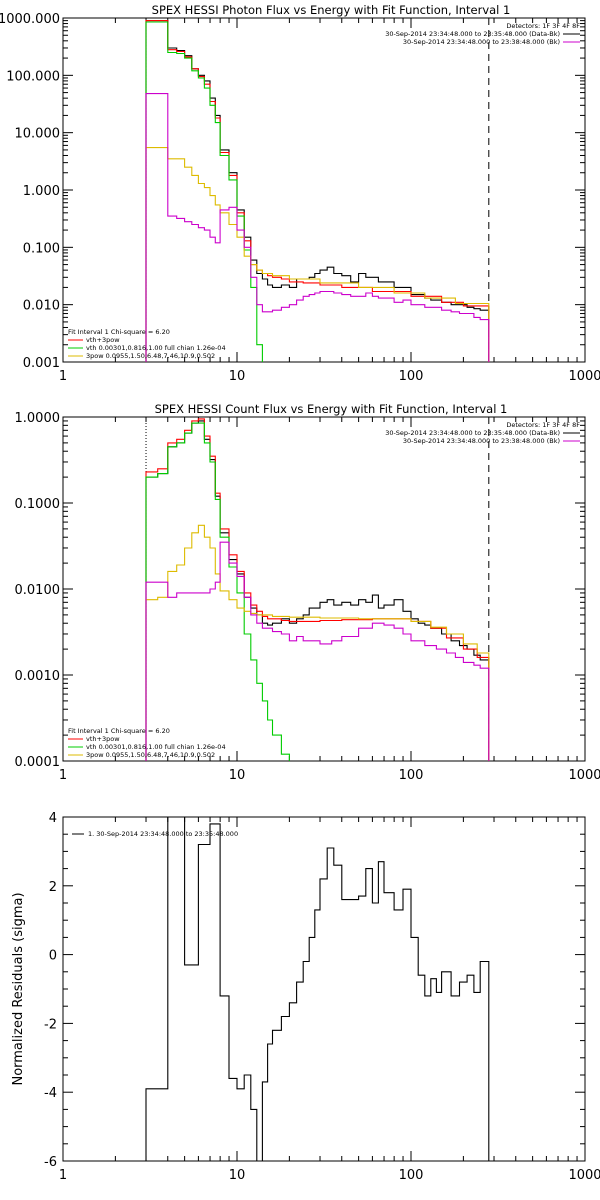  I want to click on panel3-y-tick-labels: 4 2 0 -2 -4 -6, so click(50, 990).